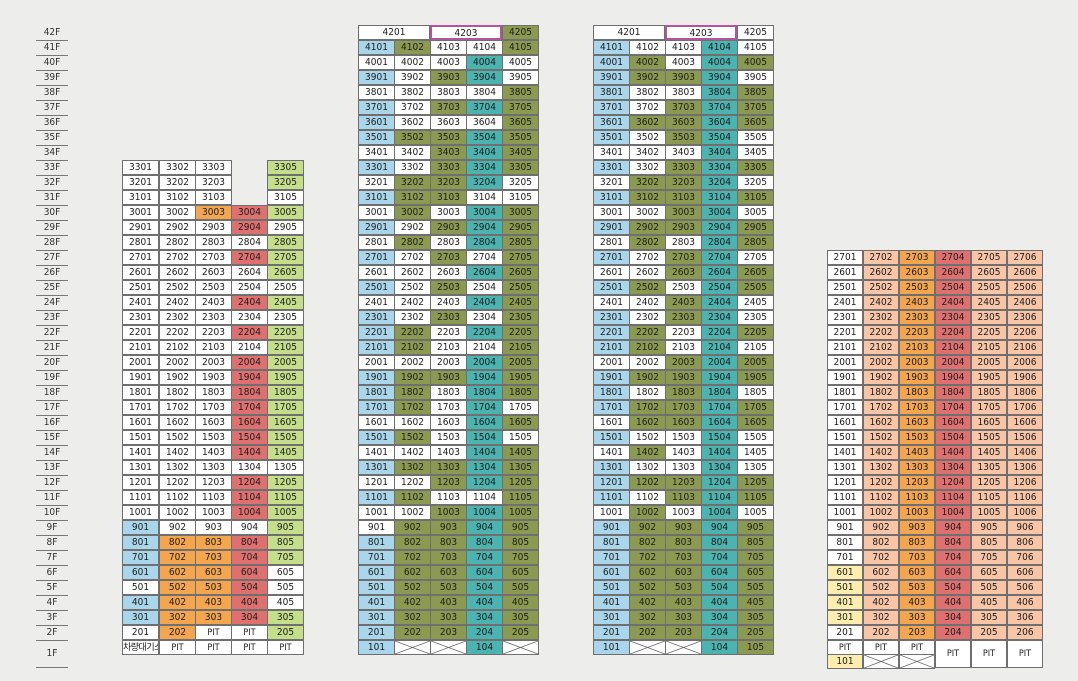  Describe the element at coordinates (683, 482) in the screenshot. I see `unit-cell: 1203` at that location.